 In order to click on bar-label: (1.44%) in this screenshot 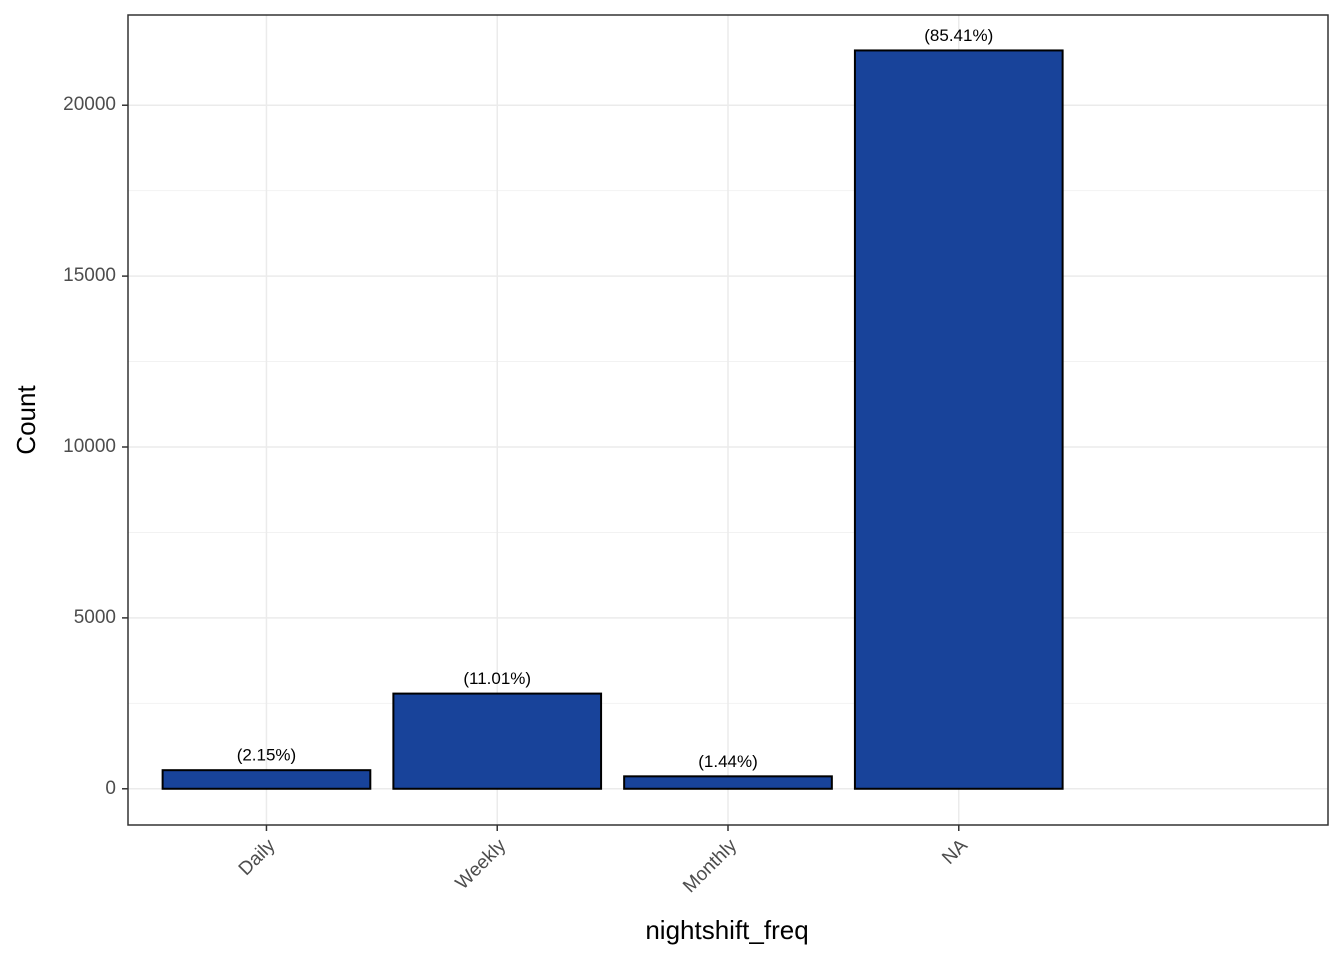, I will do `click(728, 761)`.